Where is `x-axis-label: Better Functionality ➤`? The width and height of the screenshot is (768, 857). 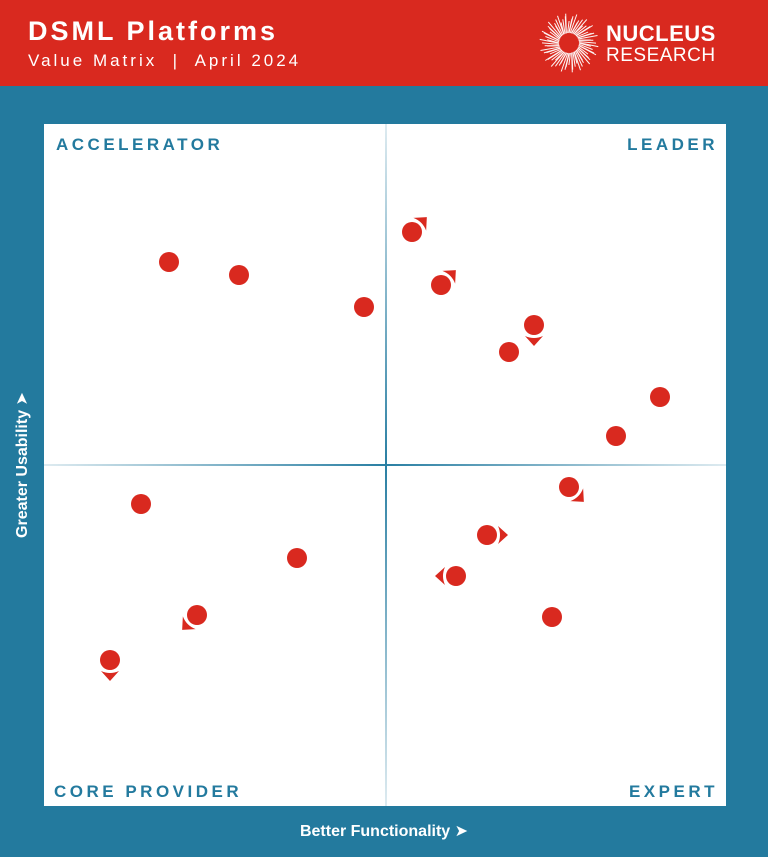
x-axis-label: Better Functionality ➤ is located at coordinates (384, 831).